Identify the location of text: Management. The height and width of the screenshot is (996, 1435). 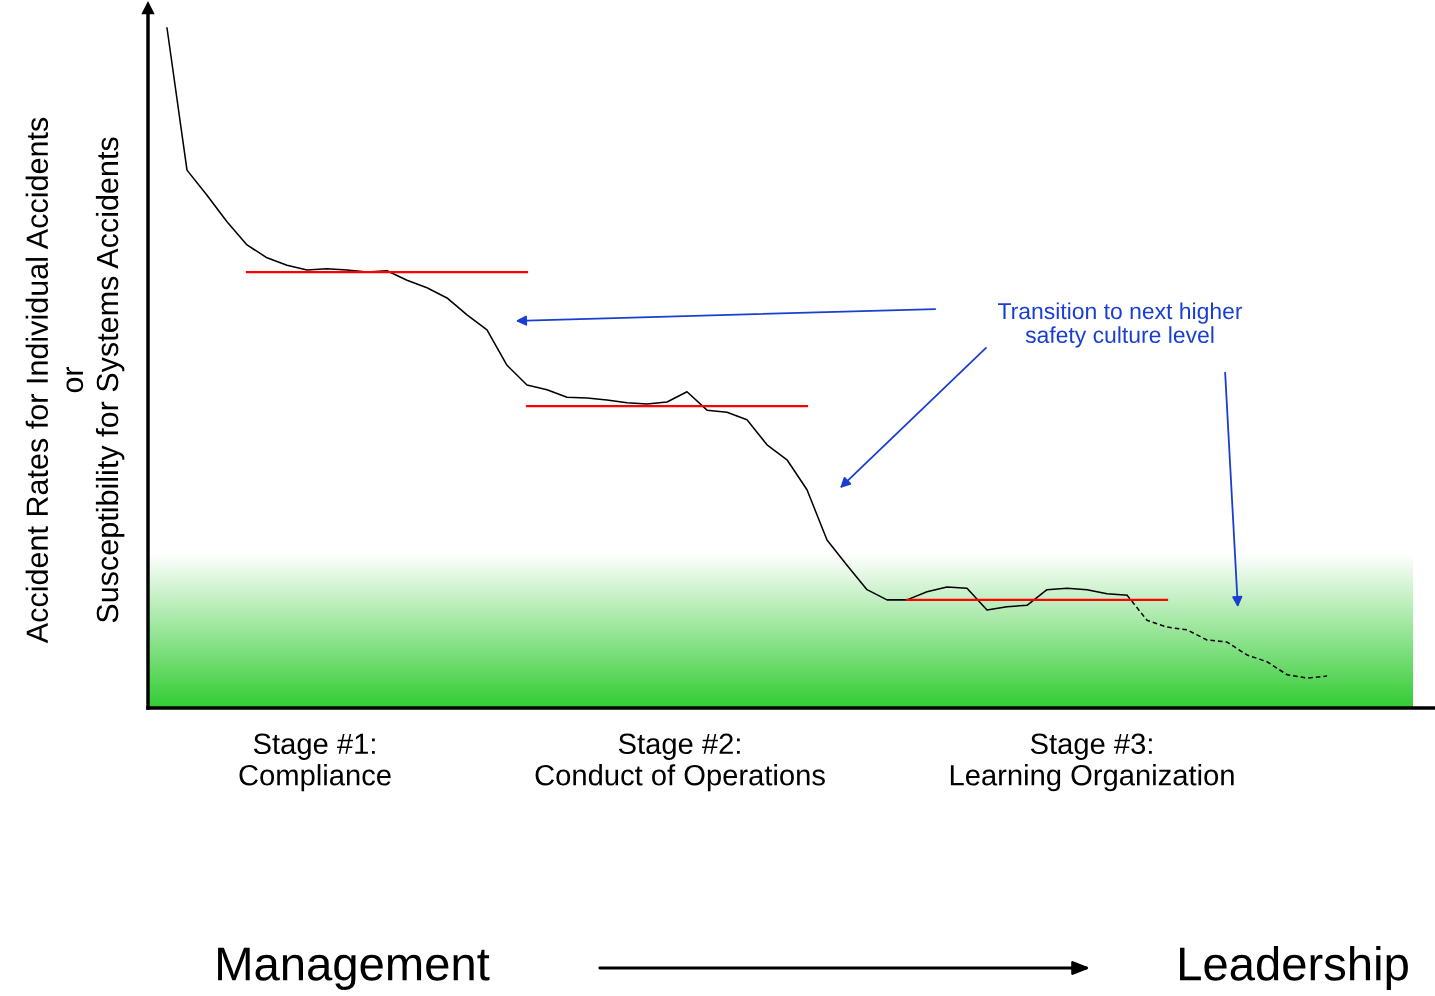
(354, 969).